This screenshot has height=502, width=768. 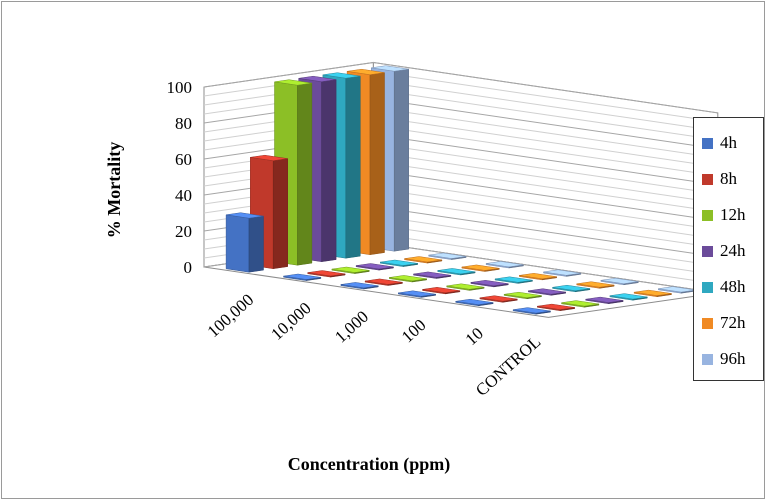 I want to click on bar-12h-CONTROL, so click(x=580, y=304).